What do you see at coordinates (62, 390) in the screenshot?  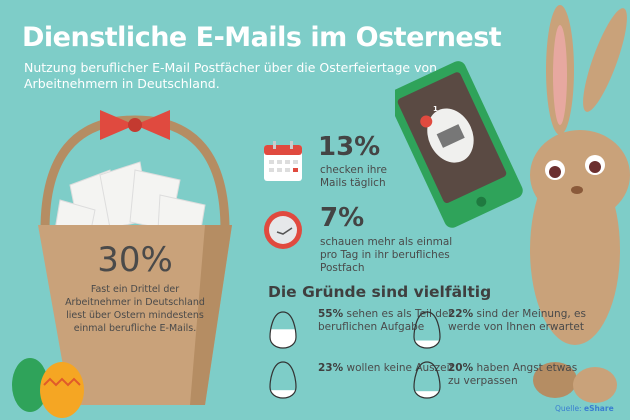 I see `orange-egg-icon` at bounding box center [62, 390].